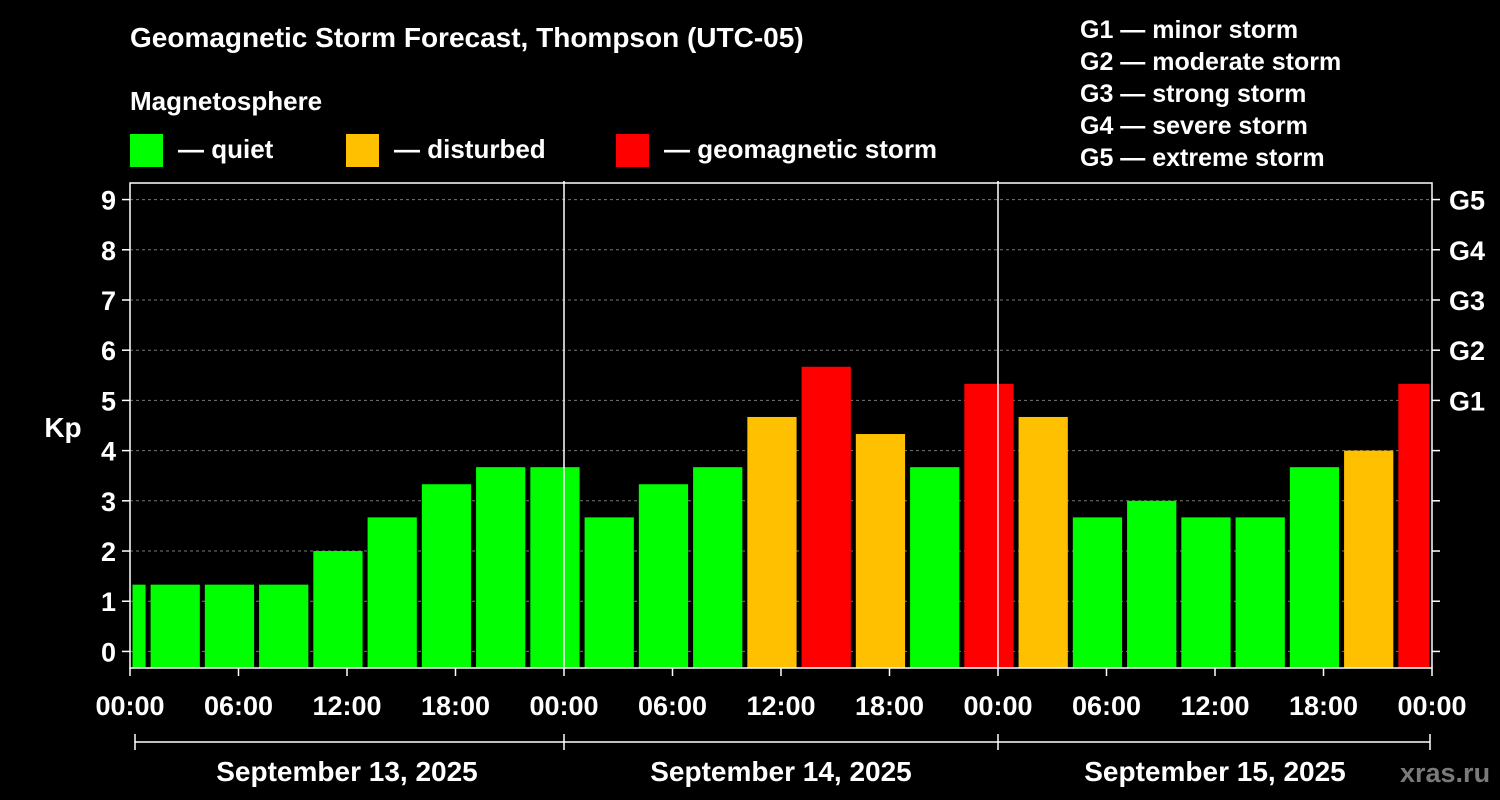  What do you see at coordinates (108, 602) in the screenshot?
I see `y-tick-label-1: 1` at bounding box center [108, 602].